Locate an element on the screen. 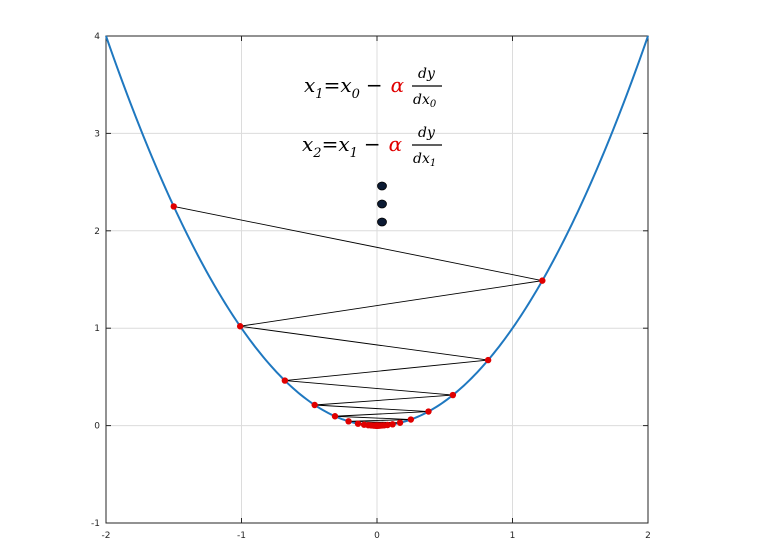 The height and width of the screenshot is (548, 759). eq2-den-sub: 1 is located at coordinates (433, 163).